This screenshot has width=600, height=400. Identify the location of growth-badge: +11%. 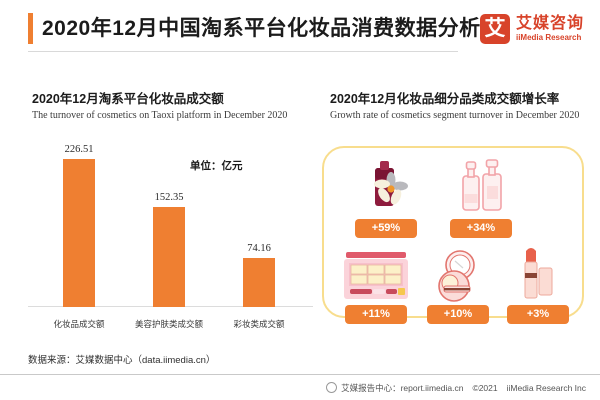
(376, 314).